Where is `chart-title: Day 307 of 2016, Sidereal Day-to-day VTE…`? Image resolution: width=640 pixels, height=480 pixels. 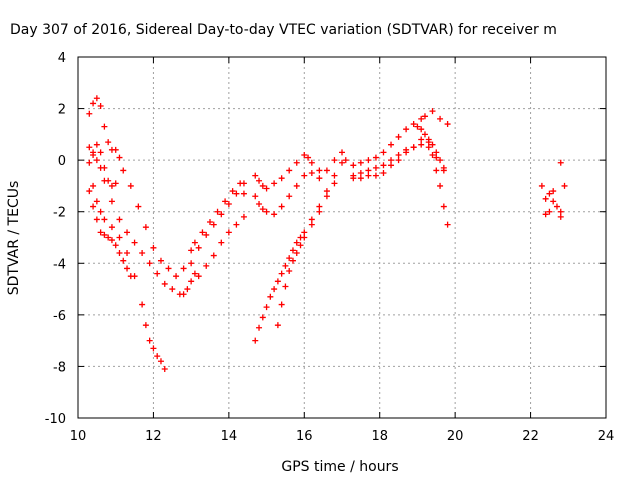 chart-title: Day 307 of 2016, Sidereal Day-to-day VTE… is located at coordinates (283, 30).